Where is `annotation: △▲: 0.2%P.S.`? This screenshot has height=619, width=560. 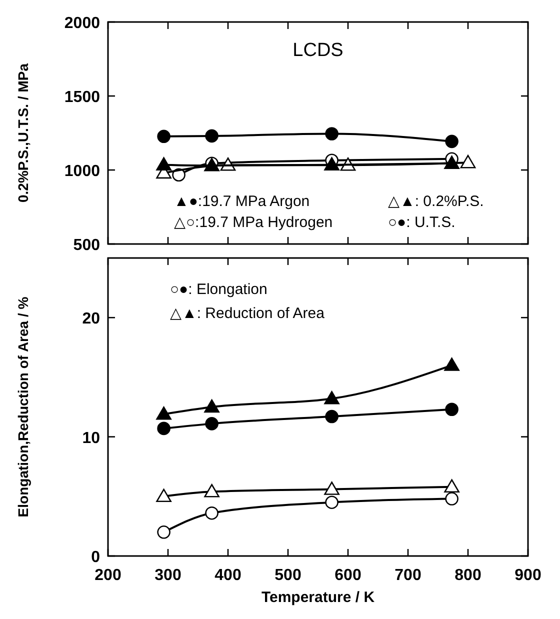 annotation: △▲: 0.2%P.S. is located at coordinates (436, 201).